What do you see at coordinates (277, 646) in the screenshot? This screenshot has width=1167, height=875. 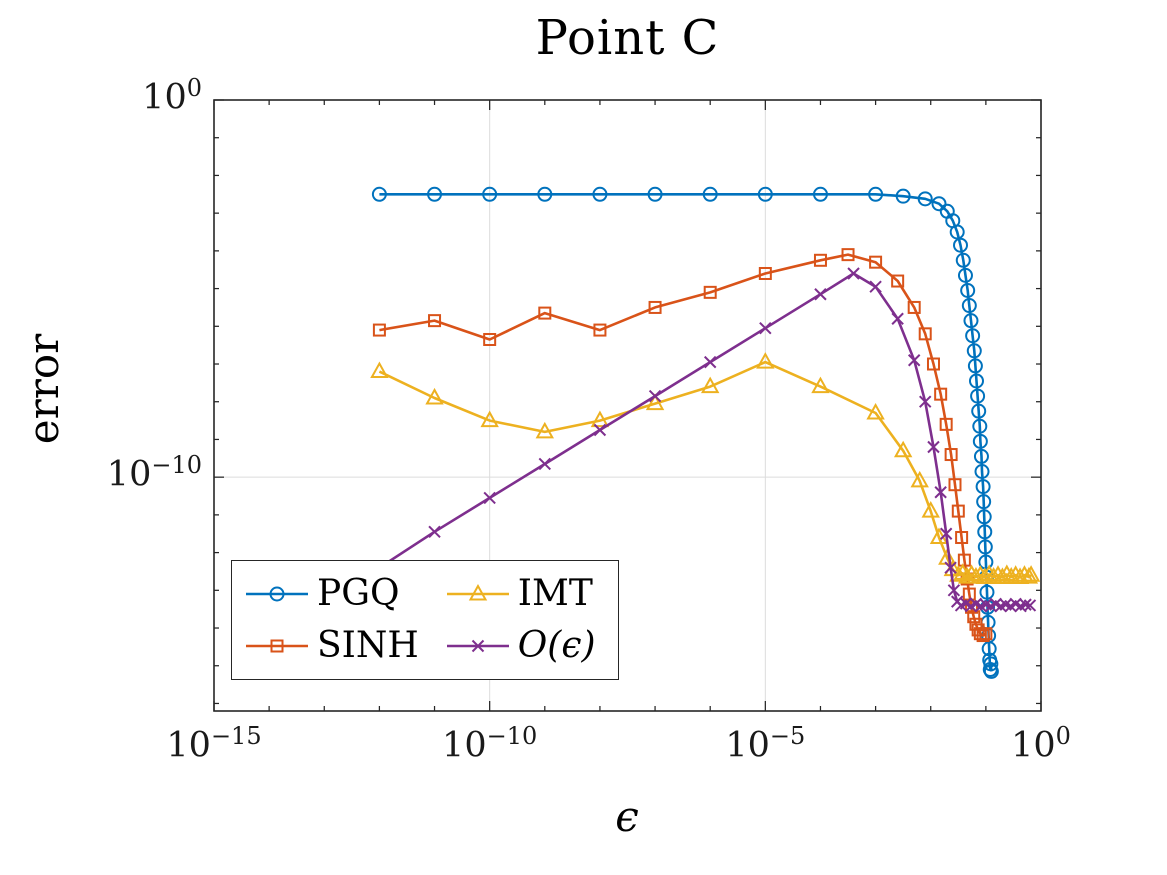 I see `legend-swatch-sinh-icon` at bounding box center [277, 646].